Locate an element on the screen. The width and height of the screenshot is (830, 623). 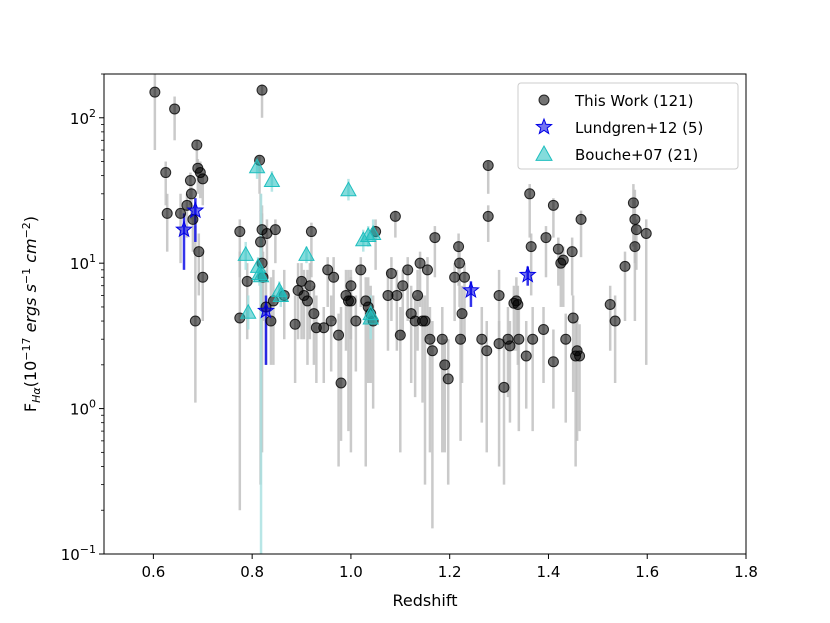
y-axis-label-sub: Hα is located at coordinates (36, 395).